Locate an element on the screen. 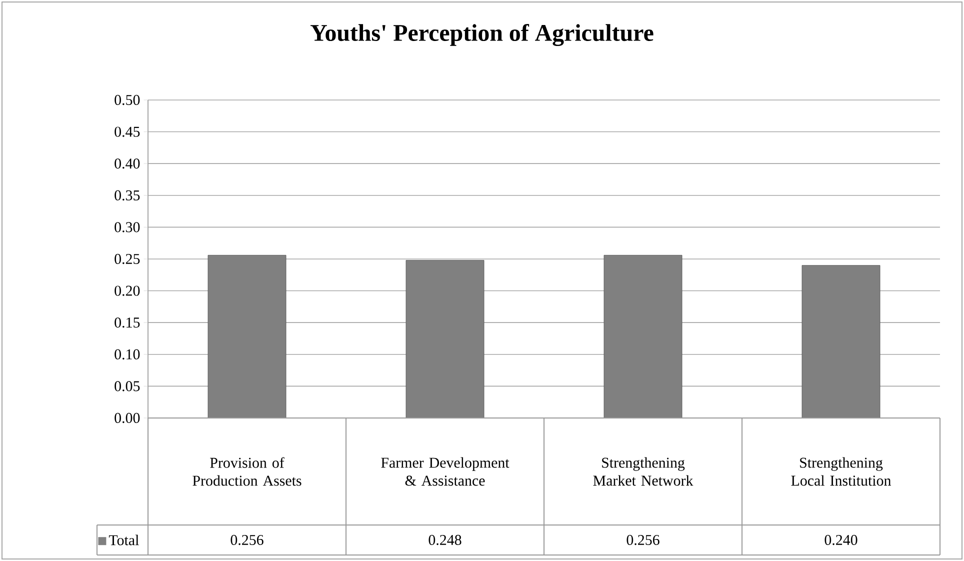 This screenshot has width=964, height=561. y-tick-label: 0.25 is located at coordinates (127, 259).